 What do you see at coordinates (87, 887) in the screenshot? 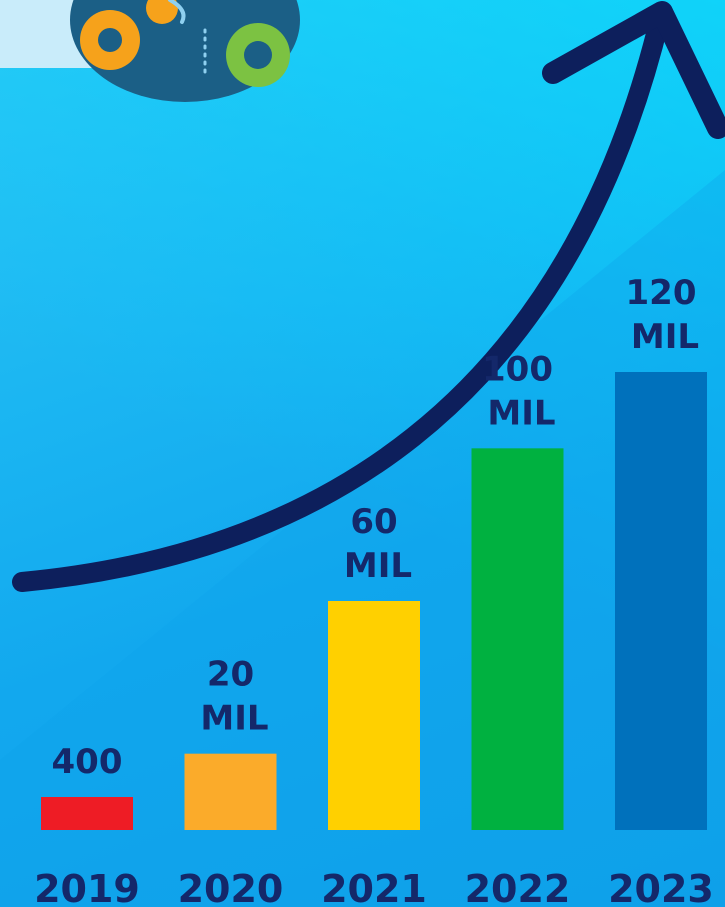
I see `year-label-2019: 2019` at bounding box center [87, 887].